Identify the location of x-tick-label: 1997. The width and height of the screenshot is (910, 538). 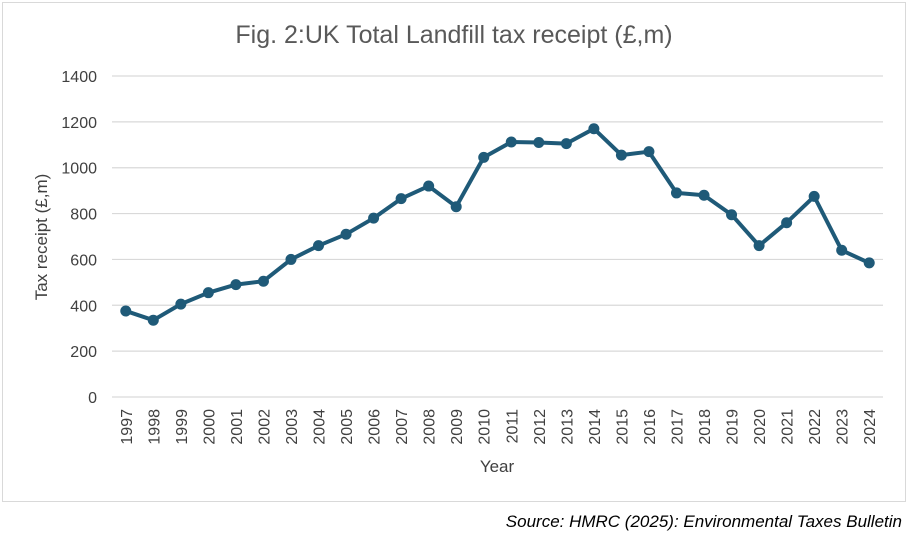
(127, 427).